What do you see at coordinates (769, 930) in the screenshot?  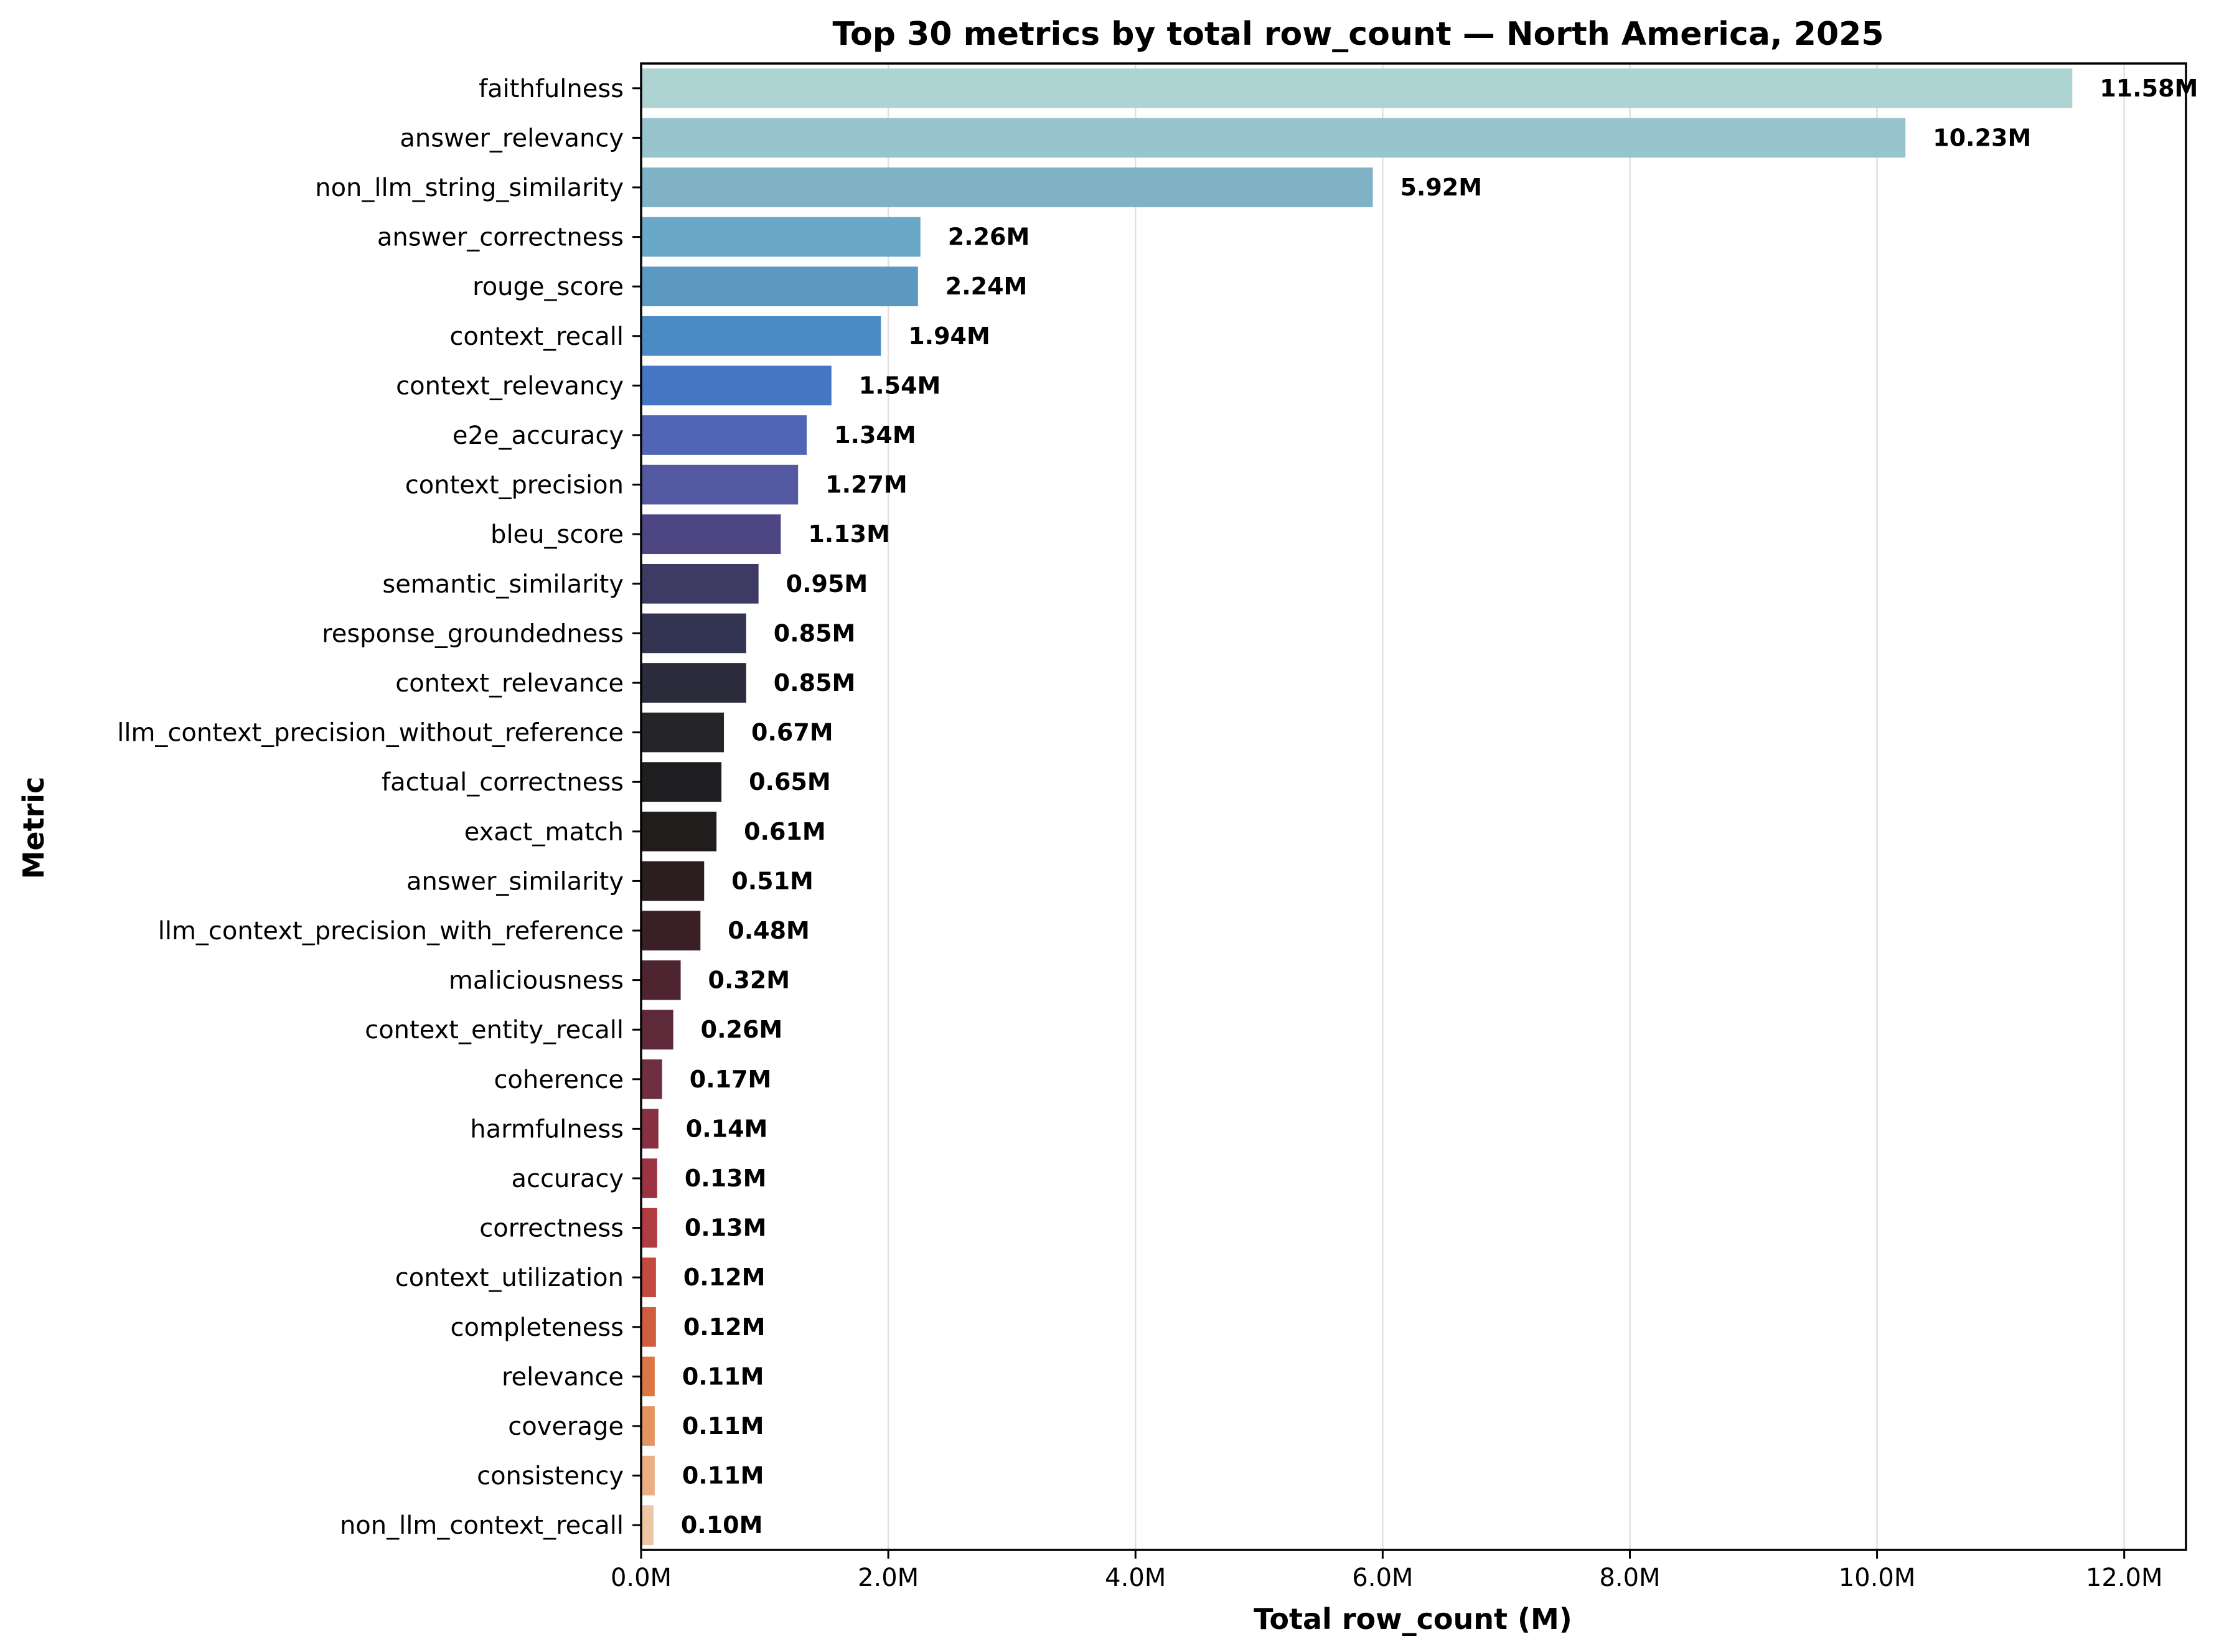 I see `data-label: 0.48M` at bounding box center [769, 930].